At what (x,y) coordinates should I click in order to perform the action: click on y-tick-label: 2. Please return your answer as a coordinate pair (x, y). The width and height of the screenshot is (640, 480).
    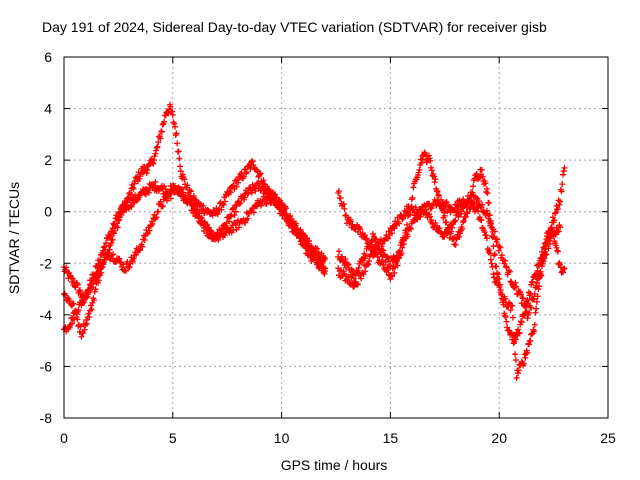
    Looking at the image, I should click on (48, 160).